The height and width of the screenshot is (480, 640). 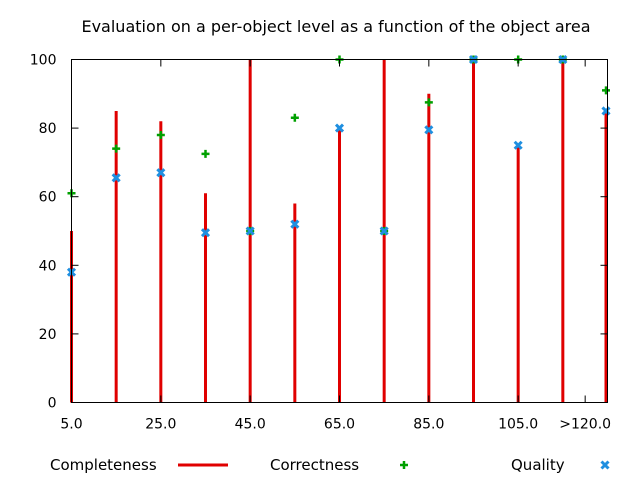 I want to click on x-tick-label: 5.0, so click(x=71, y=425).